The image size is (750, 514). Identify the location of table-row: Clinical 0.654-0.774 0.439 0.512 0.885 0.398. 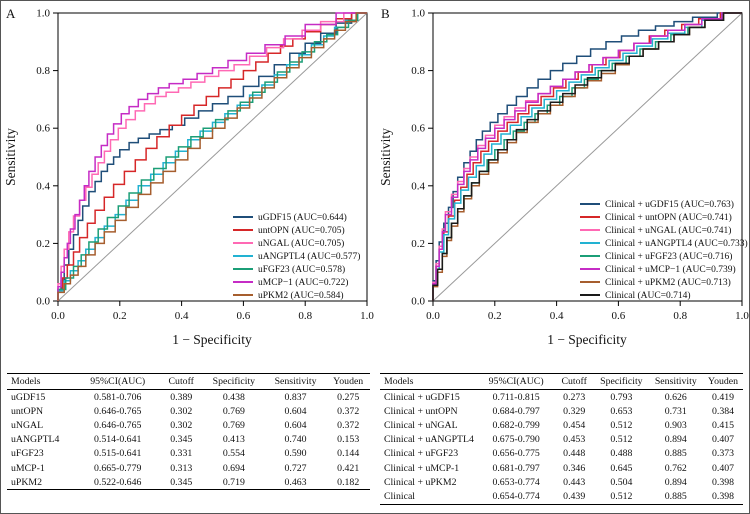
(561, 497).